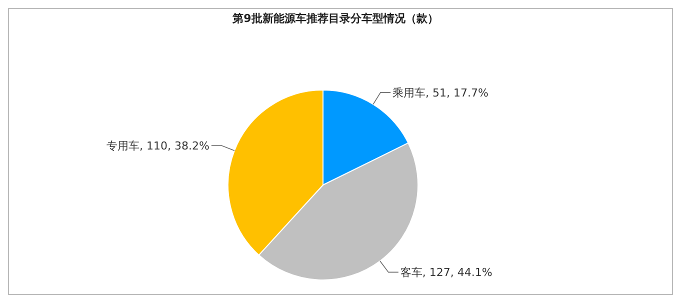 The width and height of the screenshot is (681, 303). What do you see at coordinates (335, 18) in the screenshot?
I see `chart-title: 第9批新能源车推荐目录分车型情况（款）` at bounding box center [335, 18].